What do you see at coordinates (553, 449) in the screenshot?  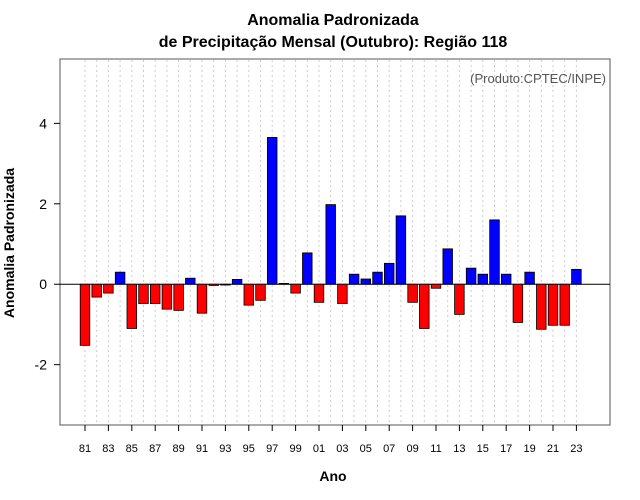 I see `x-tick-label: 21` at bounding box center [553, 449].